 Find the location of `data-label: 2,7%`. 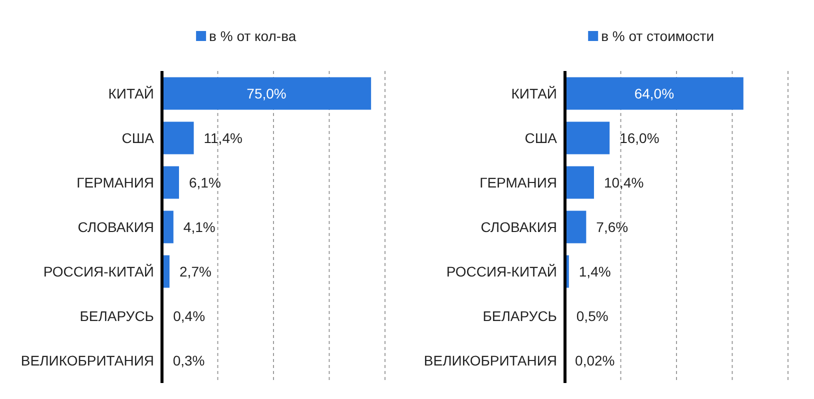

data-label: 2,7% is located at coordinates (196, 271).